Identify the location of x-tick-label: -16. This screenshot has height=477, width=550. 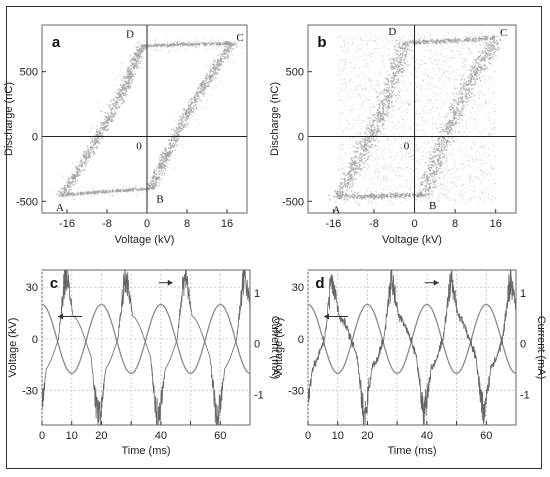
(67, 224).